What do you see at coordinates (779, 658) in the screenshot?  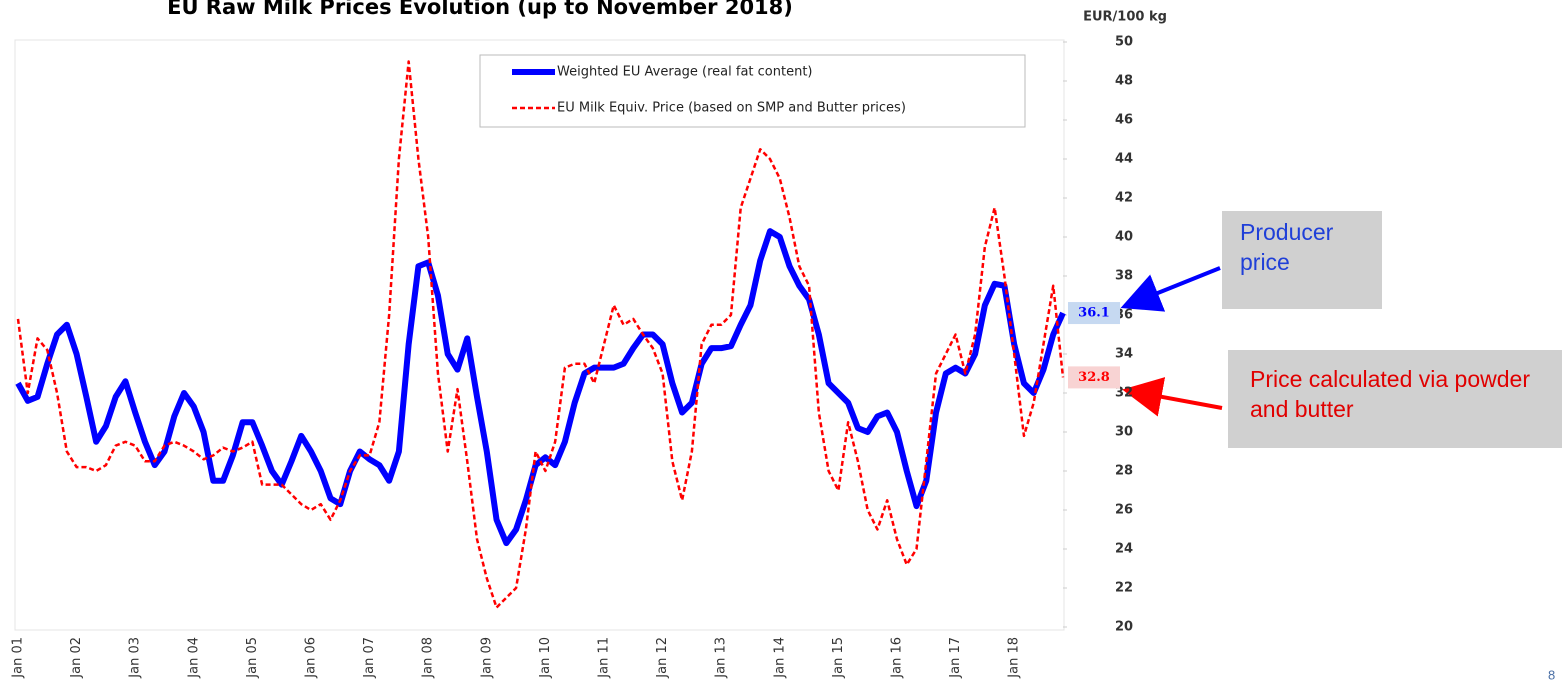 I see `x-tick-label: Jan 14` at bounding box center [779, 658].